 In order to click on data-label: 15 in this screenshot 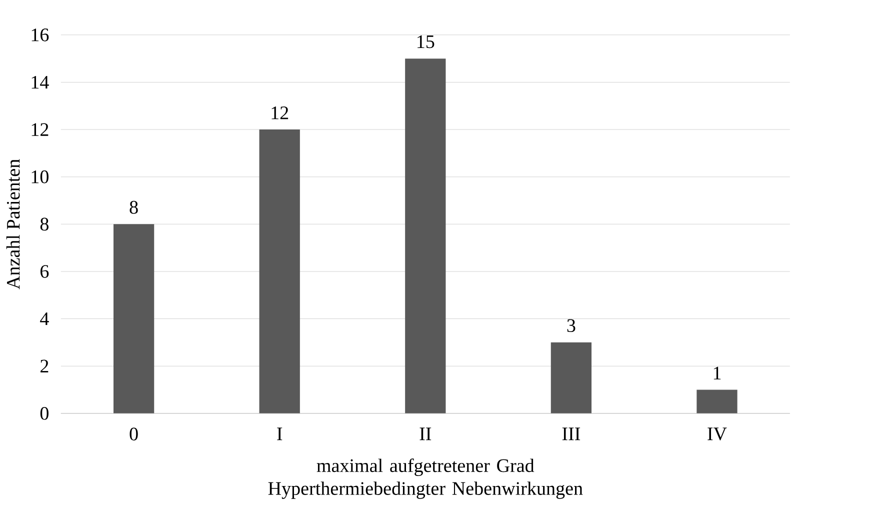, I will do `click(426, 42)`.